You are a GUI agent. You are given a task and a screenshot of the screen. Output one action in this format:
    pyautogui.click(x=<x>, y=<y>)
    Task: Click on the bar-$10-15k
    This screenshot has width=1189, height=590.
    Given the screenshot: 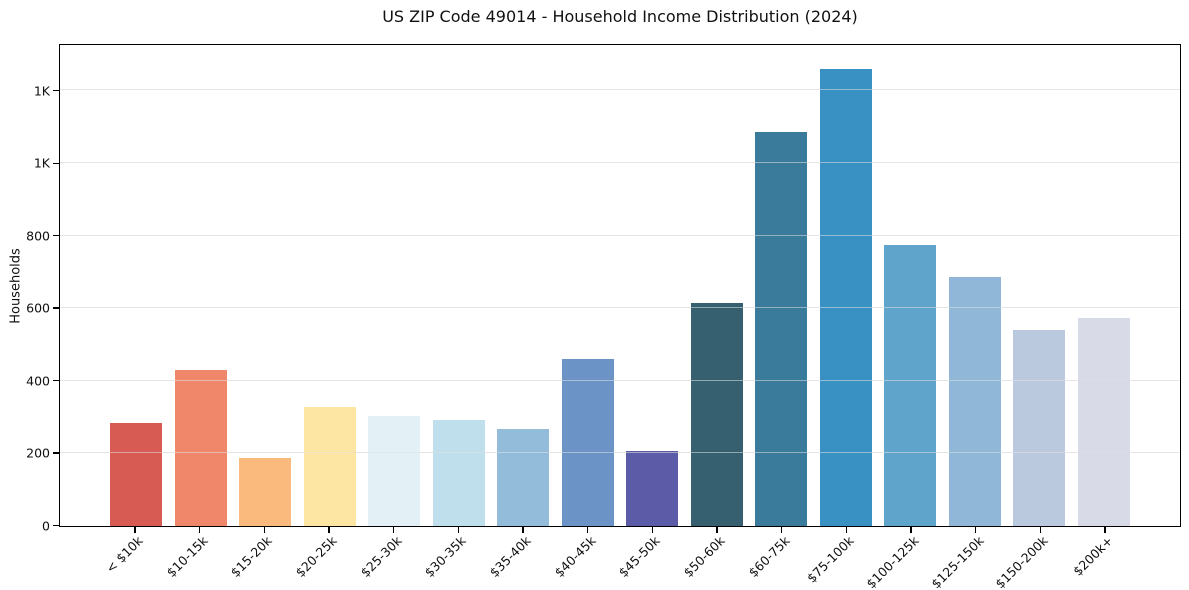 What is the action you would take?
    pyautogui.click(x=200, y=447)
    